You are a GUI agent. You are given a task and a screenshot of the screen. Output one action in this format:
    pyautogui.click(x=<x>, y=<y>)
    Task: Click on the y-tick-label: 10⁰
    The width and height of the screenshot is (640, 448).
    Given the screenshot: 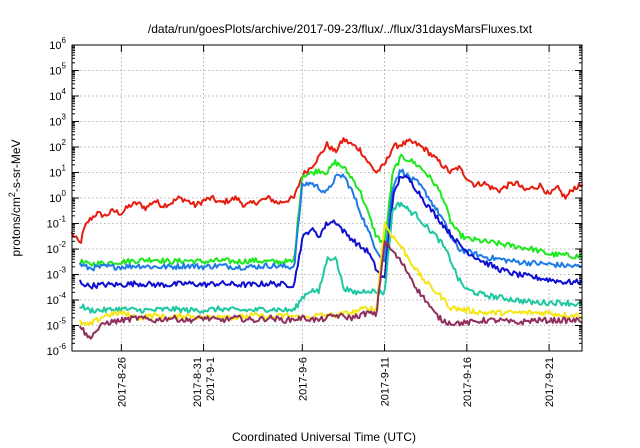 What is the action you would take?
    pyautogui.click(x=57, y=197)
    